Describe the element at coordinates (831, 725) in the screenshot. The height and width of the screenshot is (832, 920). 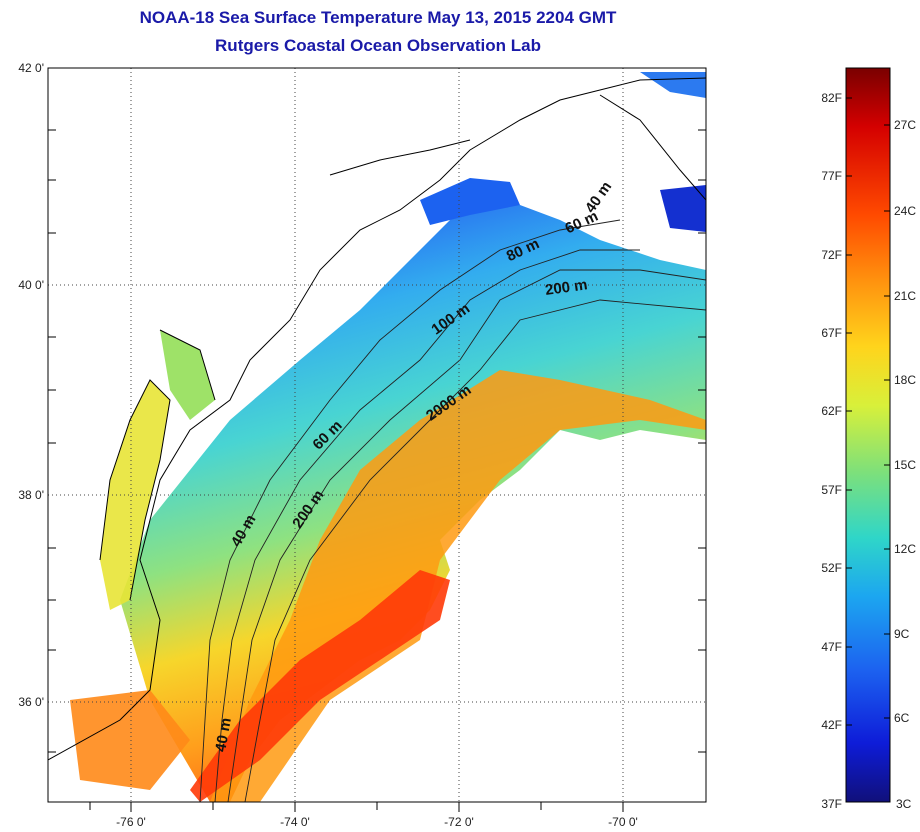
I see `fahrenheit-label: 42F` at that location.